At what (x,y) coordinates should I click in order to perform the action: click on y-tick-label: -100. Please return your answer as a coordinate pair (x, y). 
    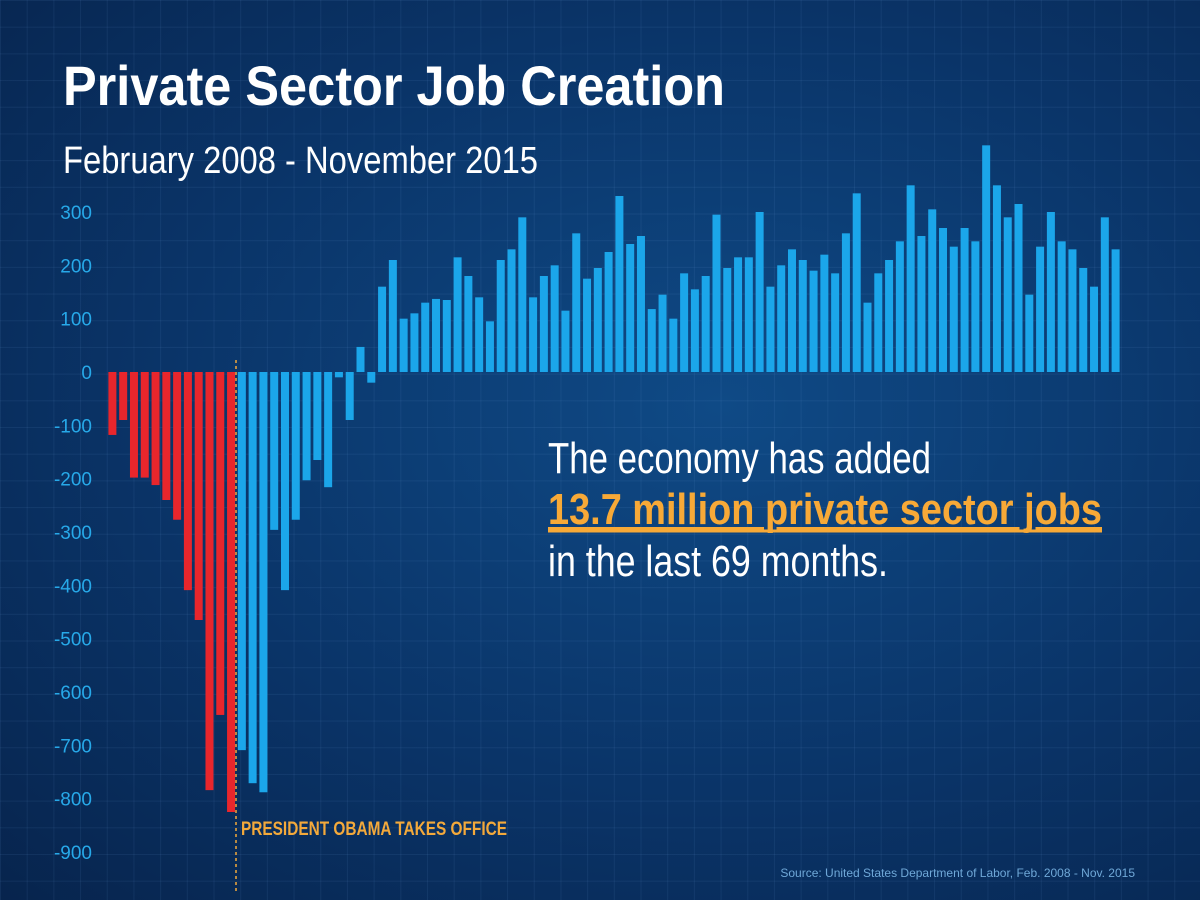
    Looking at the image, I should click on (73, 426).